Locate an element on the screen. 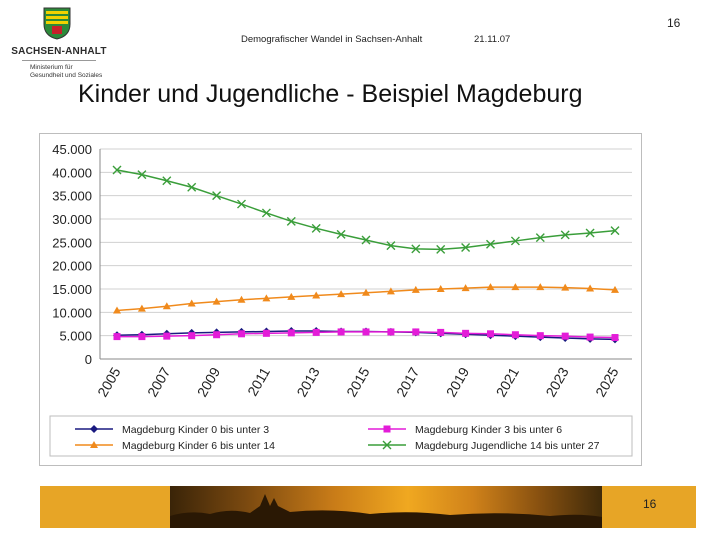  logo-subtitle-line1: Ministerium für is located at coordinates (51, 67).